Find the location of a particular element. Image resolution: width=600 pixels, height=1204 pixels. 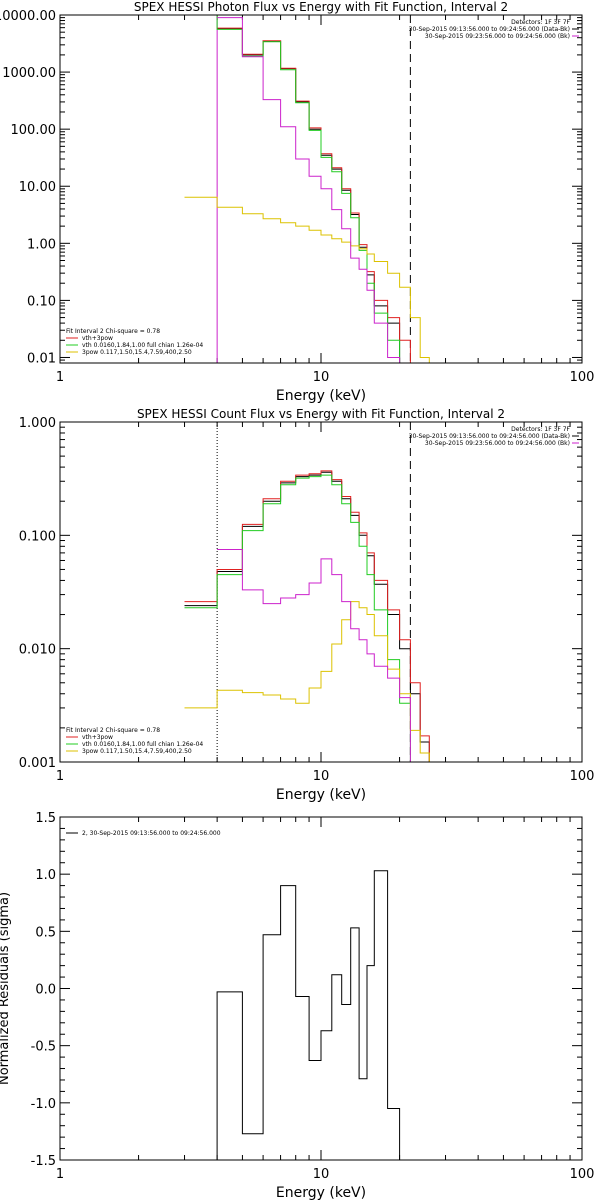

y-tick-label: 1.5 is located at coordinates (45, 818).